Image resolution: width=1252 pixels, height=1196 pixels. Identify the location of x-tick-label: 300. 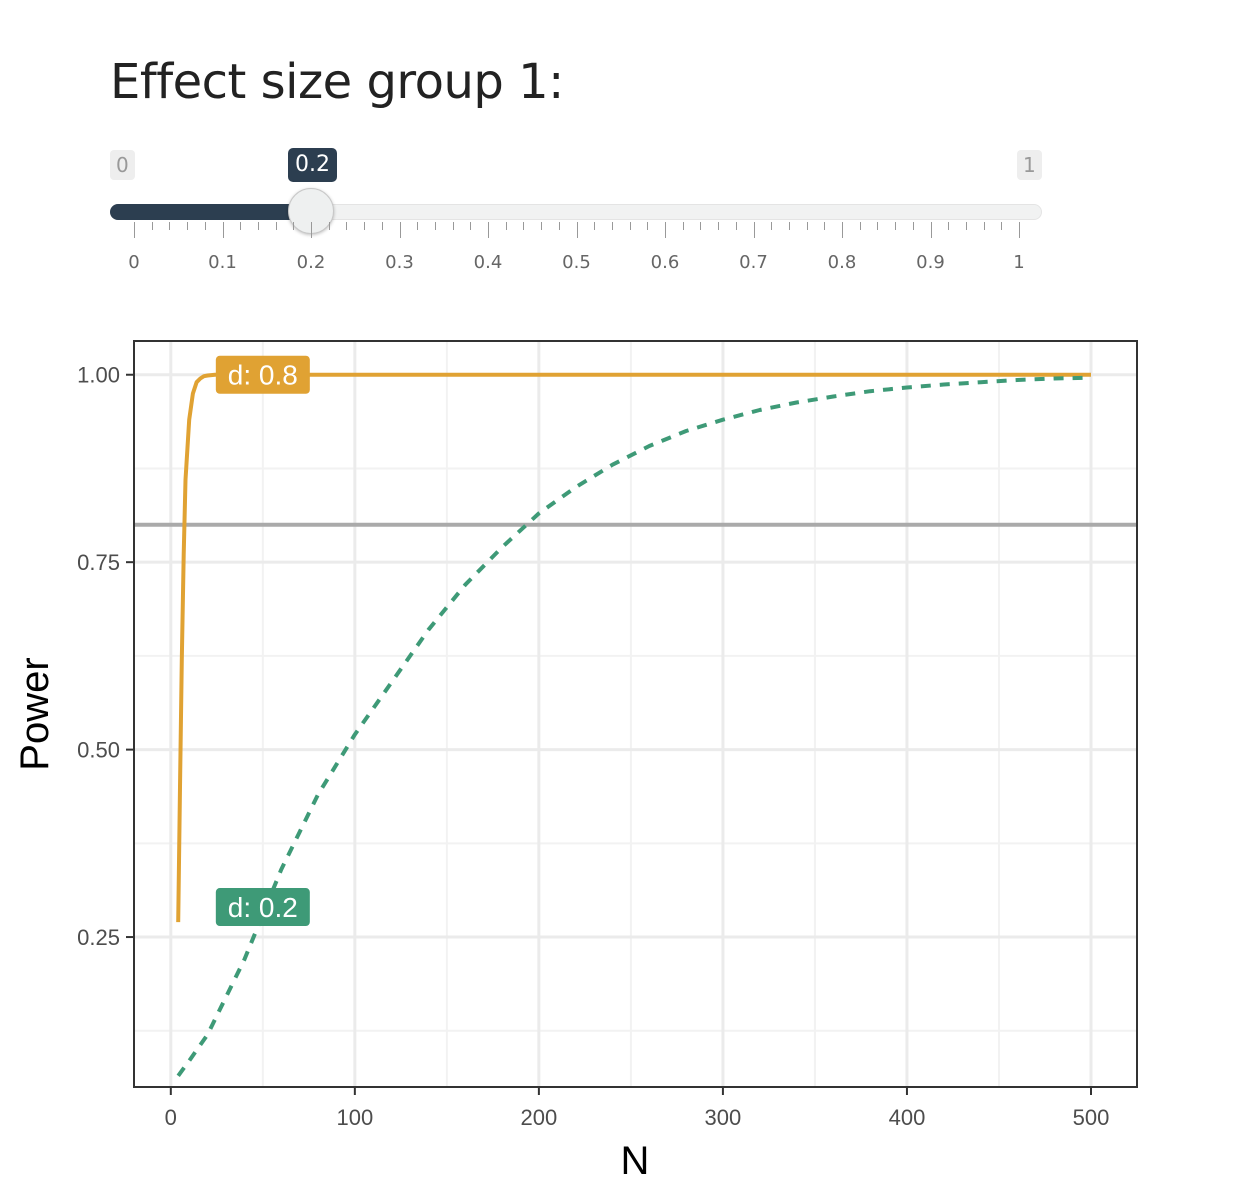
(723, 1117).